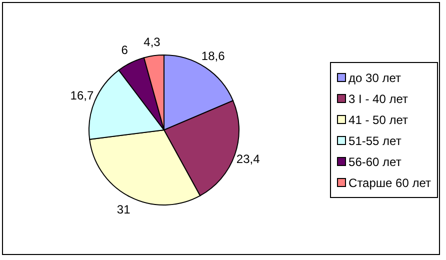 This screenshot has height=260, width=446. I want to click on data-label: 6, so click(124, 50).